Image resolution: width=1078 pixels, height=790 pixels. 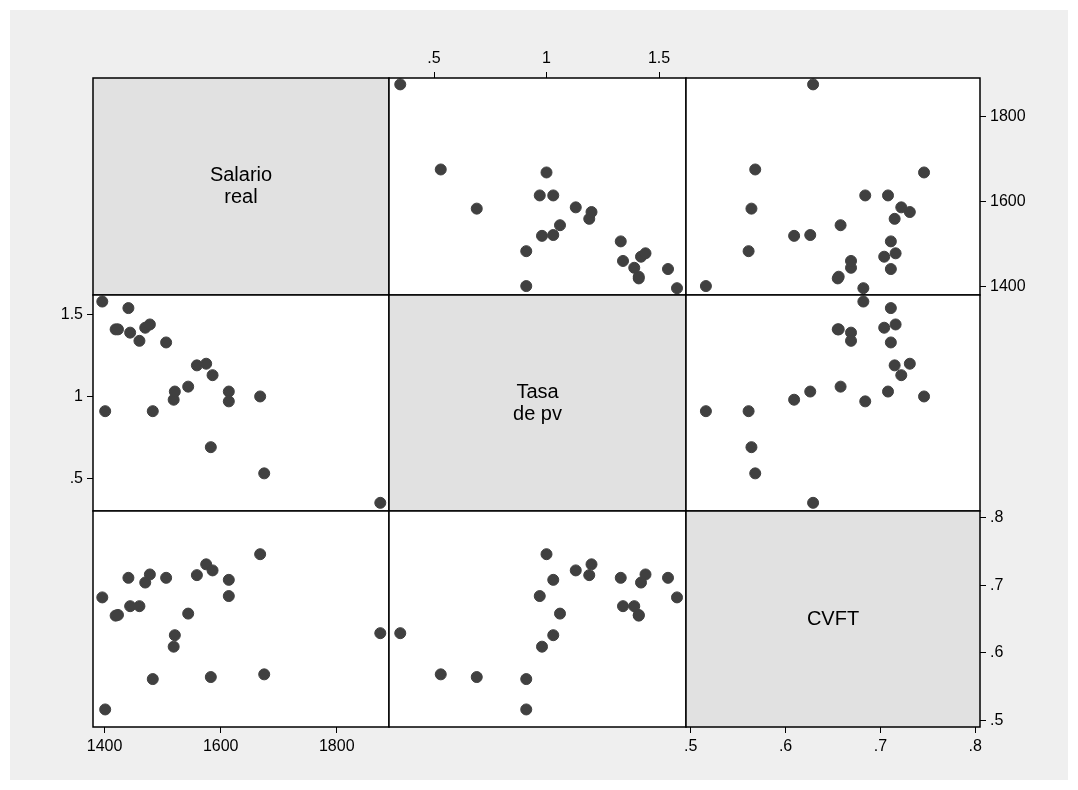 I want to click on y-tick-label: 1600, so click(x=1008, y=200).